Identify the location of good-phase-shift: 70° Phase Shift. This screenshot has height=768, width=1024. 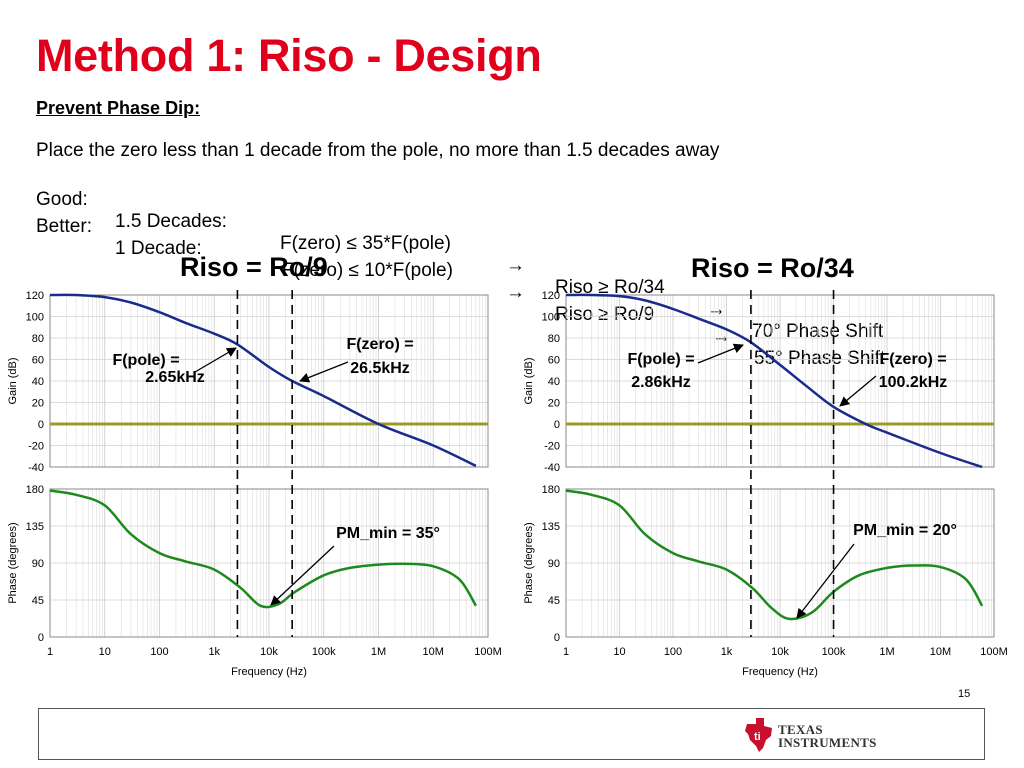
(818, 331).